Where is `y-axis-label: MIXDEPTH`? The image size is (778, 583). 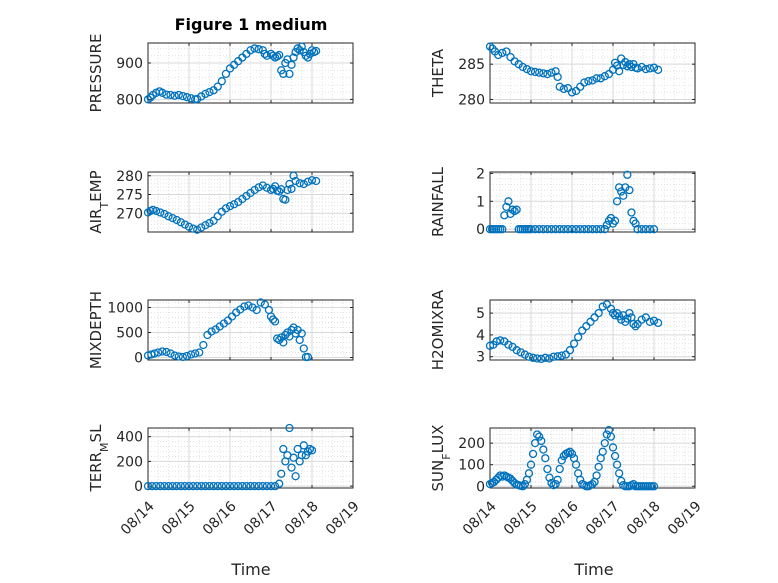 y-axis-label: MIXDEPTH is located at coordinates (96, 330).